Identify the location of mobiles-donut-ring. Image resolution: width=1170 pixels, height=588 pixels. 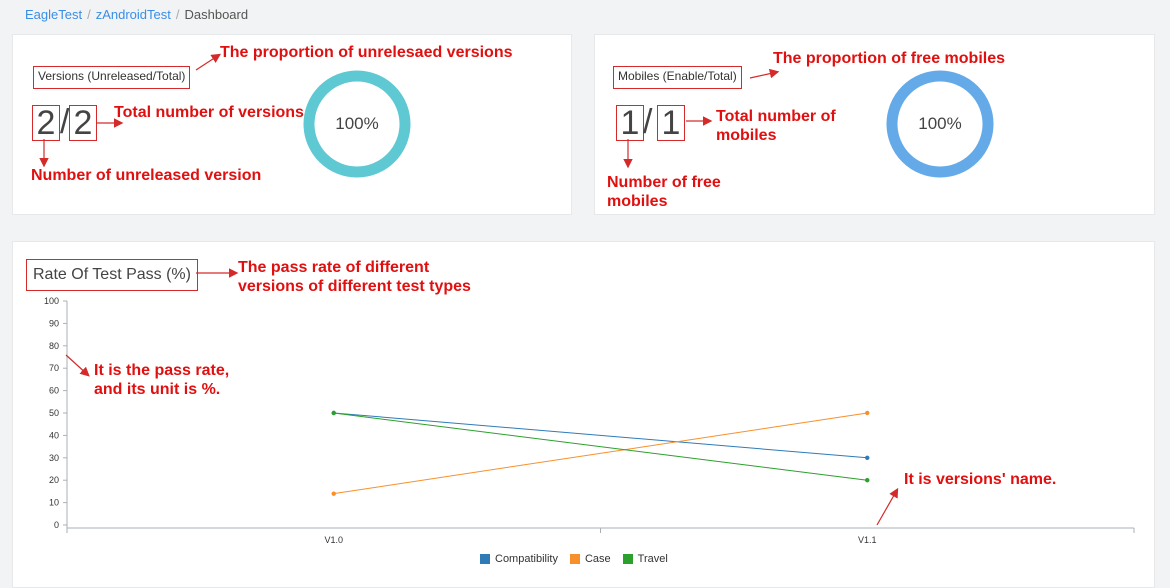
(940, 124).